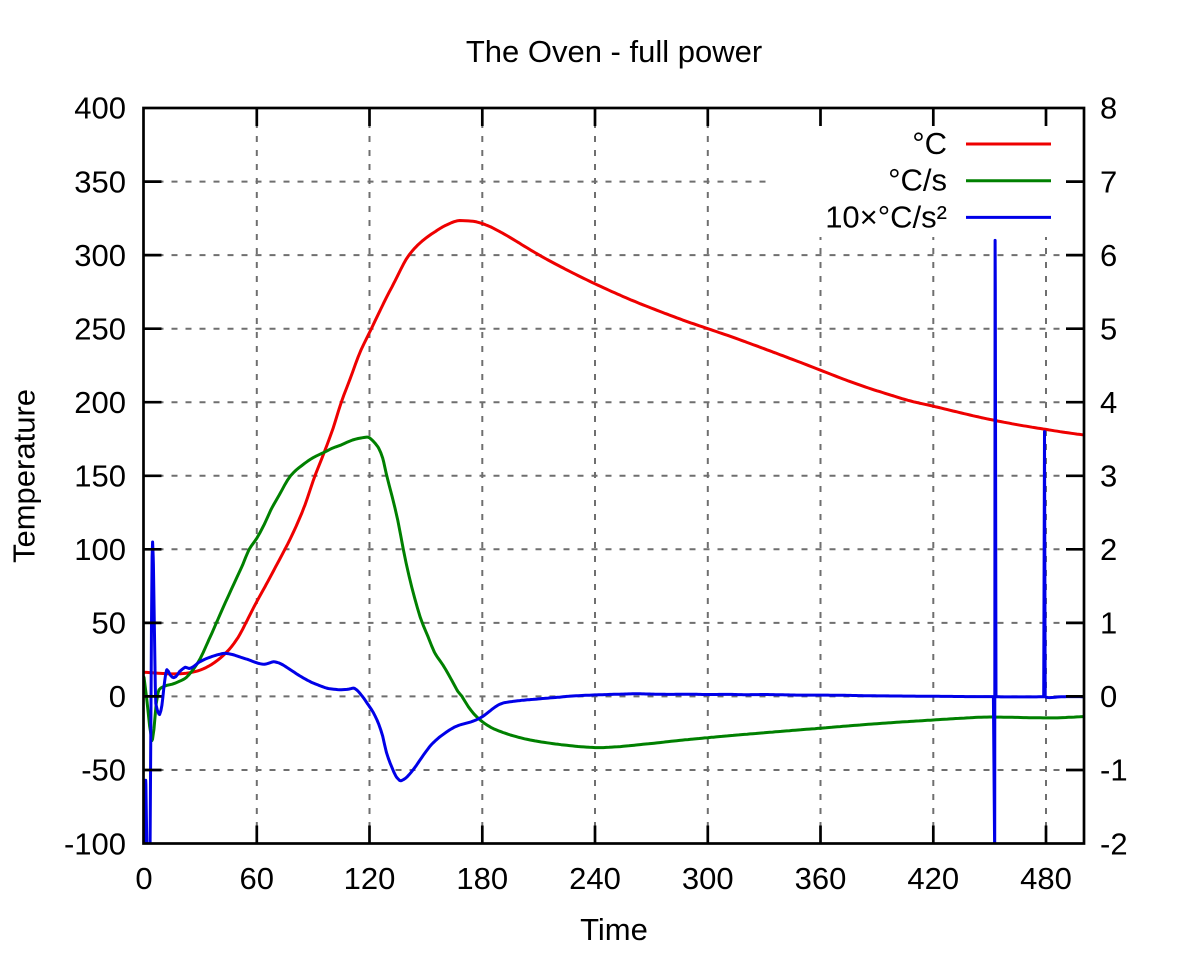  I want to click on svg-text: Time, so click(614, 929).